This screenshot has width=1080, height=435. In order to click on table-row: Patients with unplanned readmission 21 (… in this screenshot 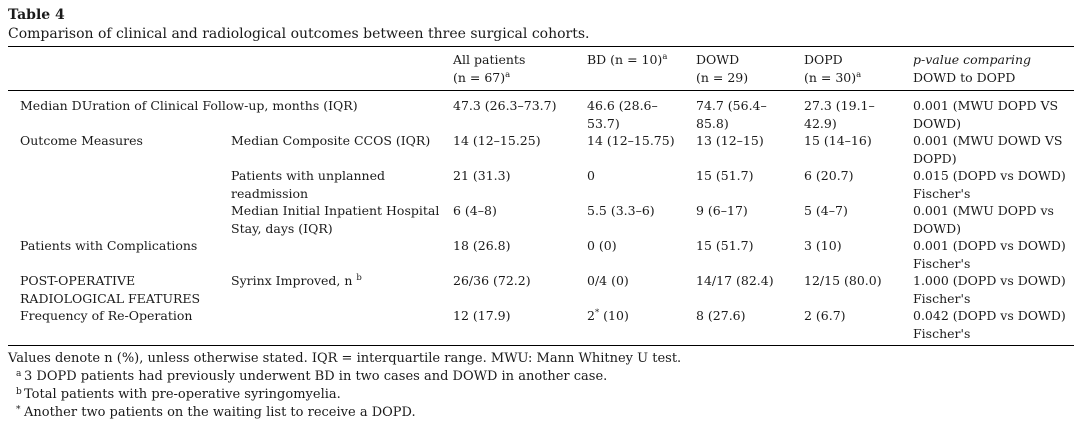, I will do `click(541, 184)`.